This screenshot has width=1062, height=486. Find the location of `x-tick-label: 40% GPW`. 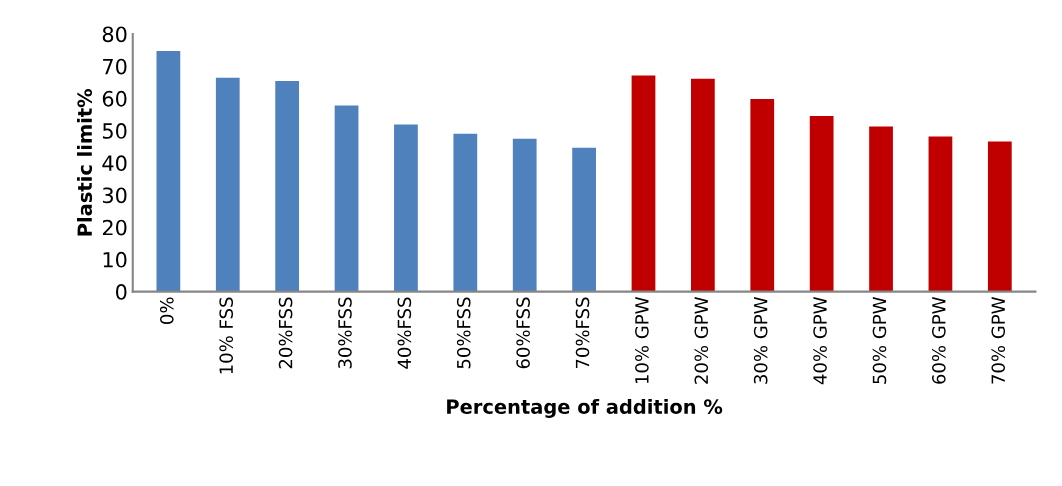

x-tick-label: 40% GPW is located at coordinates (820, 341).